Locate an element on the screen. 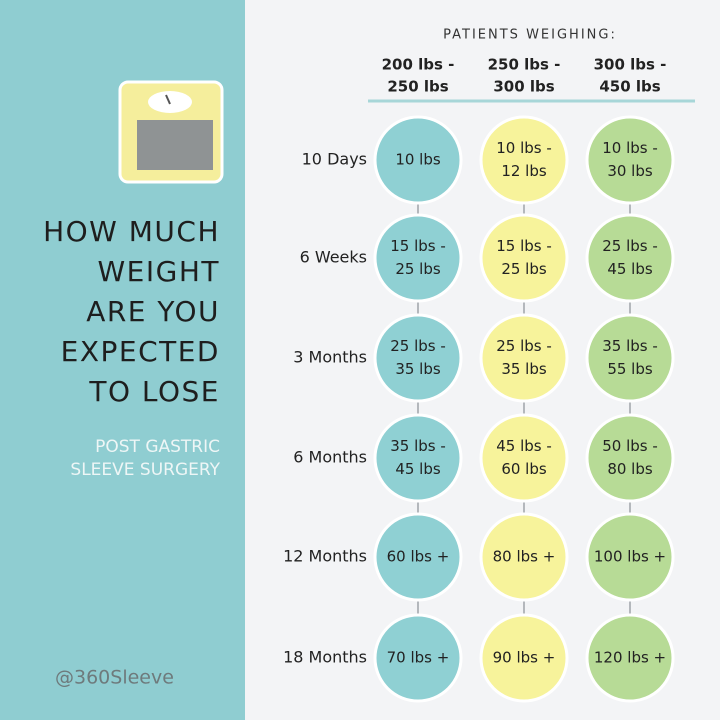  title-line: EXPECTED is located at coordinates (140, 351).